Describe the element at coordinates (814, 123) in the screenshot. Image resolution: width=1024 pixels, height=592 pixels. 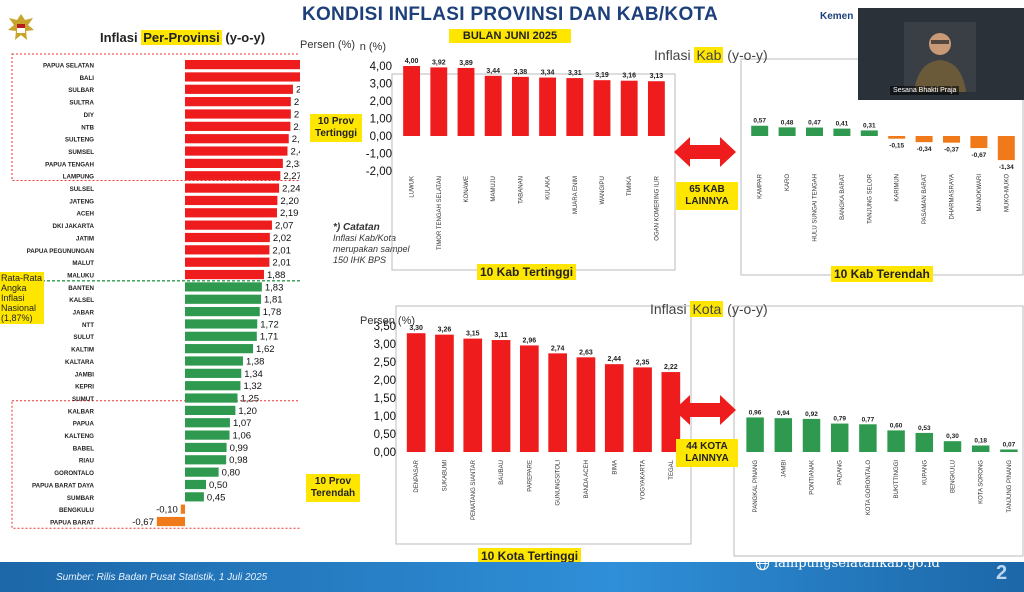
I see `kab-low-value-label: 0,47` at that location.